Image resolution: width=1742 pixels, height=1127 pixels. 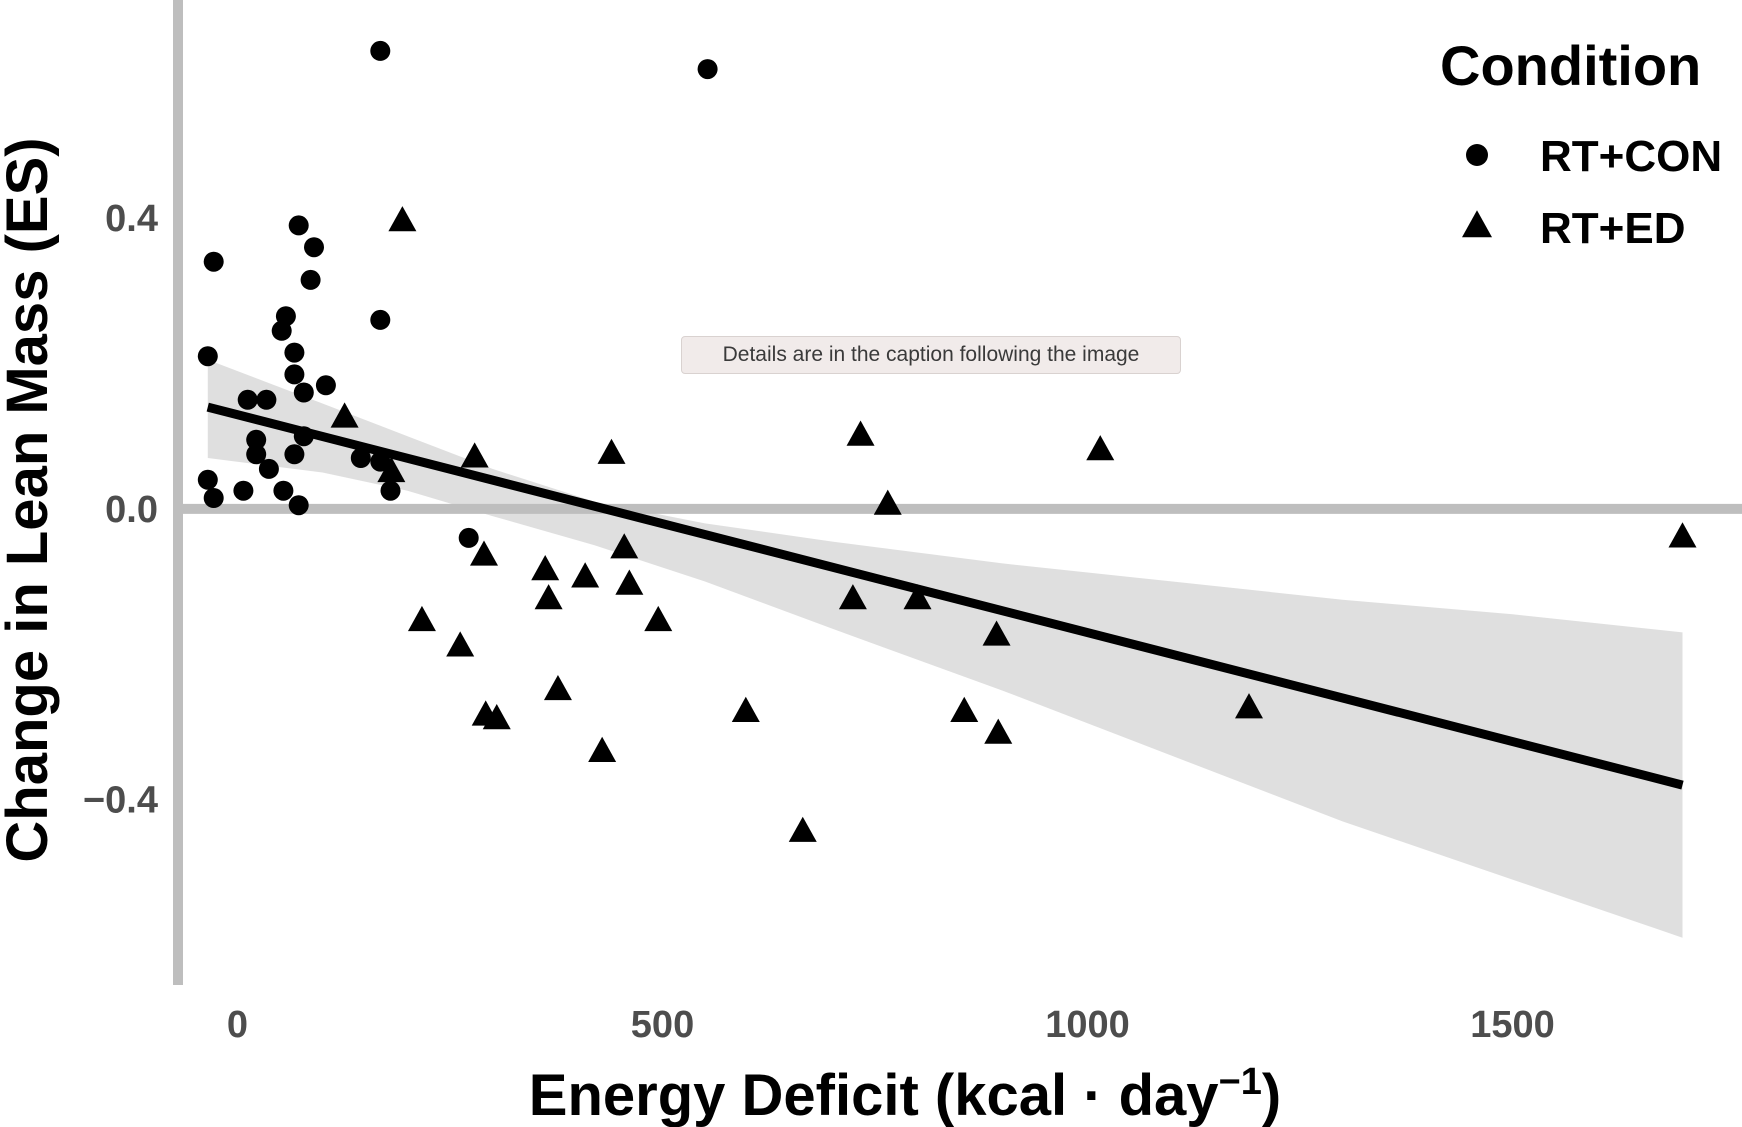 I want to click on x-tick-label: 0, so click(x=237, y=1025).